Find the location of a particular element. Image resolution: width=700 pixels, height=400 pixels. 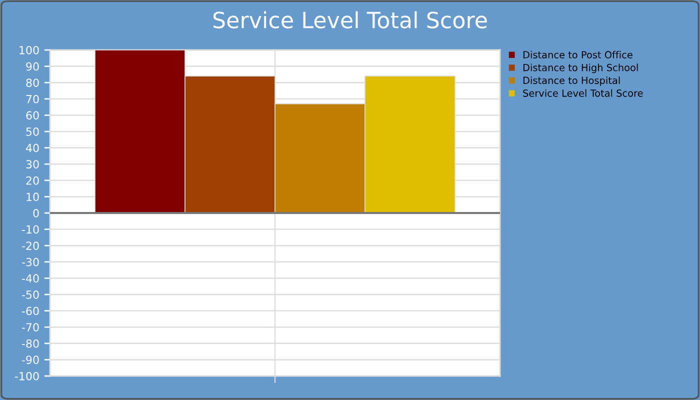

y-tick-label: -70 is located at coordinates (30, 327).